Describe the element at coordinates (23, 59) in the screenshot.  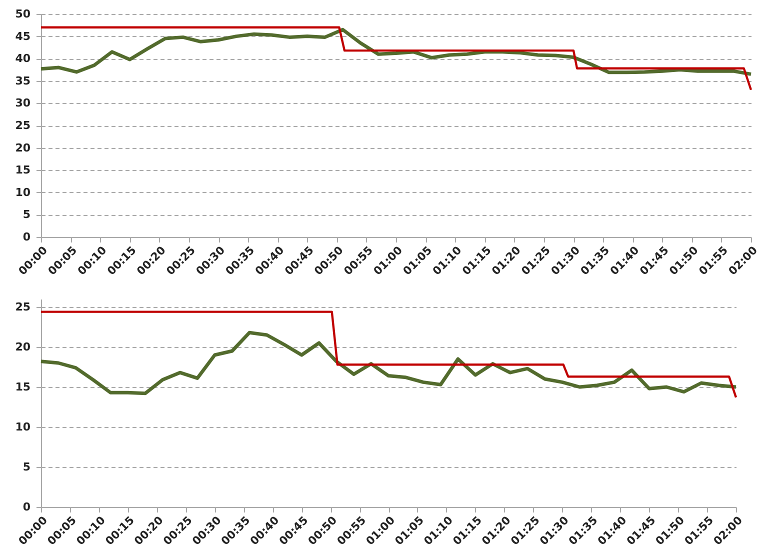
I see `y-tick-label: 40` at that location.